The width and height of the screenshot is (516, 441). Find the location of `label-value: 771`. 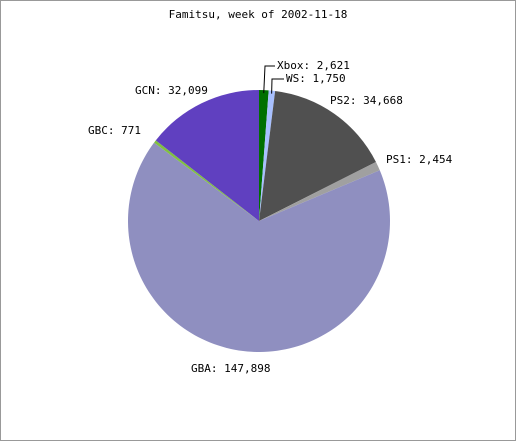

label-value: 771 is located at coordinates (131, 130).